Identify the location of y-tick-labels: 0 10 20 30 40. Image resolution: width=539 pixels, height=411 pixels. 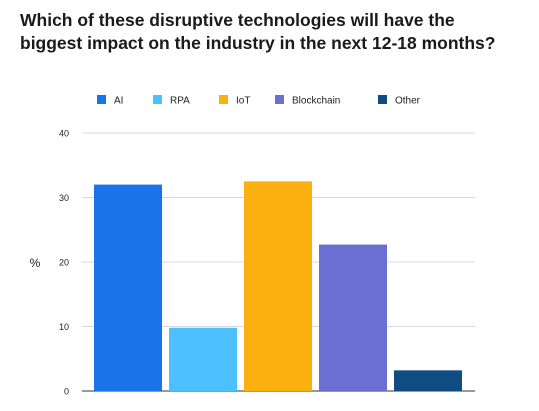
(64, 263).